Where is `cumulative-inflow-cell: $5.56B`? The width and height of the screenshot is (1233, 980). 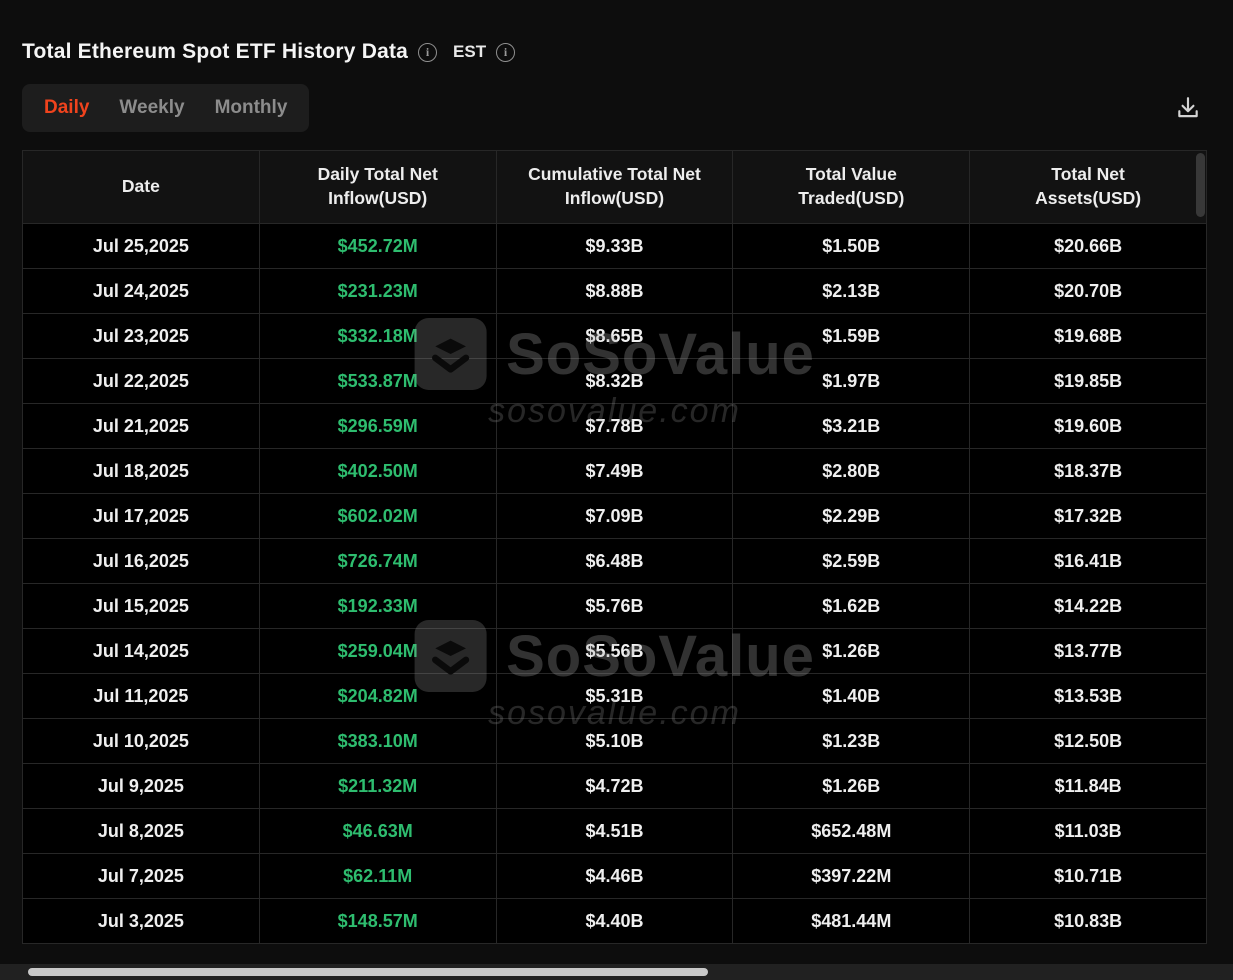 cumulative-inflow-cell: $5.56B is located at coordinates (614, 651).